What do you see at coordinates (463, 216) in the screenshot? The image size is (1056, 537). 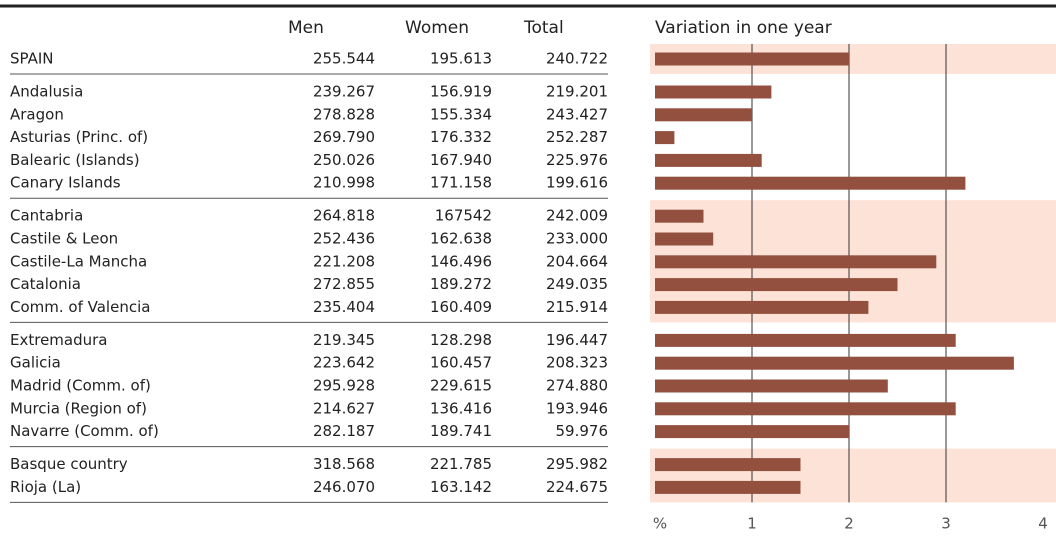 I see `cell-women: 167542` at bounding box center [463, 216].